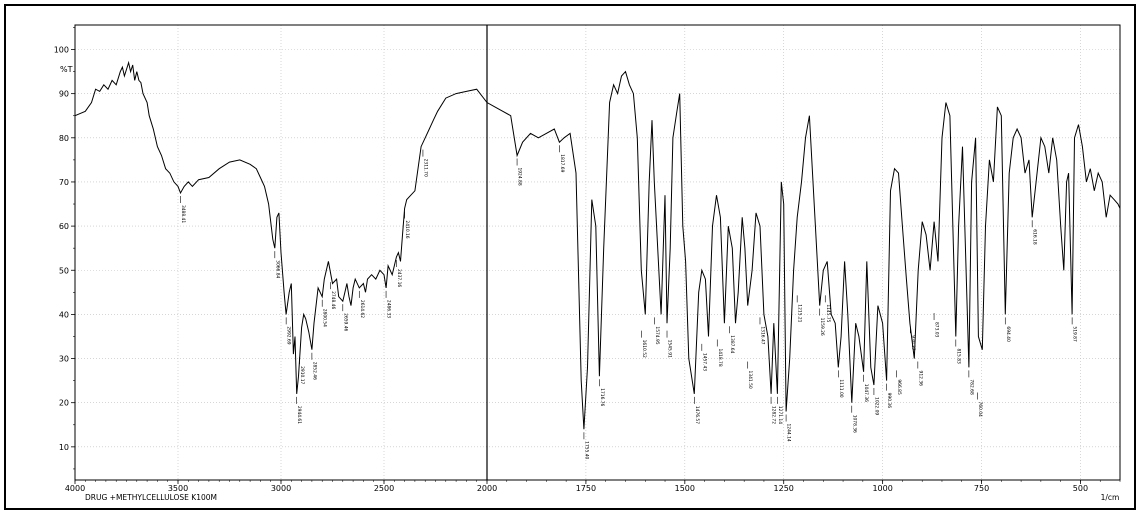 This screenshot has height=514, width=1140. Describe the element at coordinates (487, 488) in the screenshot. I see `x-tick-label: 2000` at that location.